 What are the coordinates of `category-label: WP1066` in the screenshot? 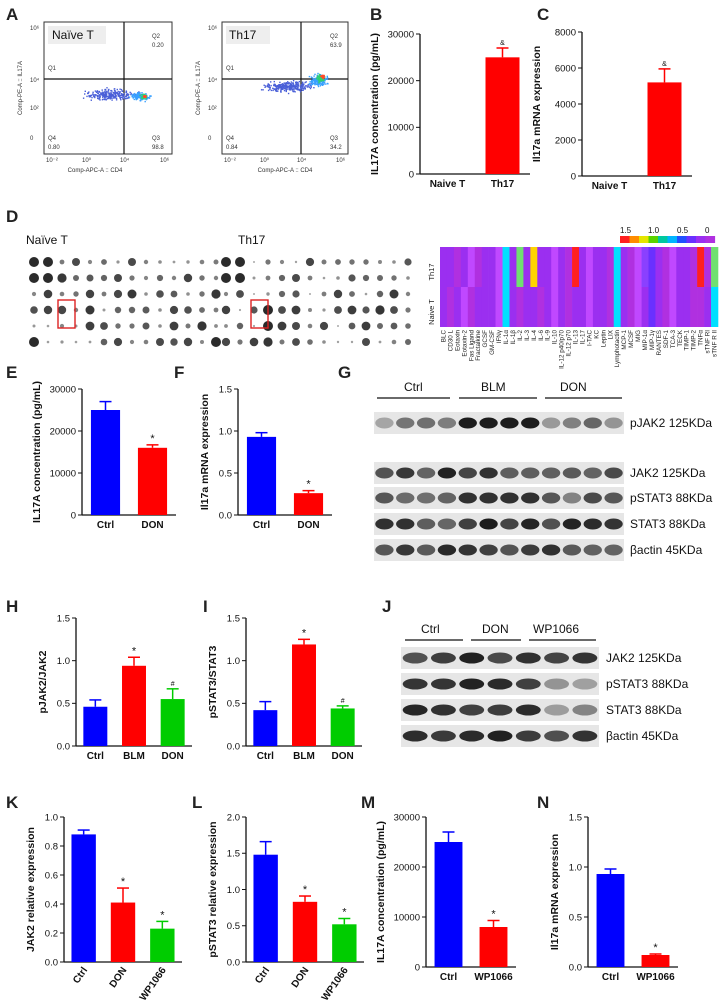 It's located at (493, 977).